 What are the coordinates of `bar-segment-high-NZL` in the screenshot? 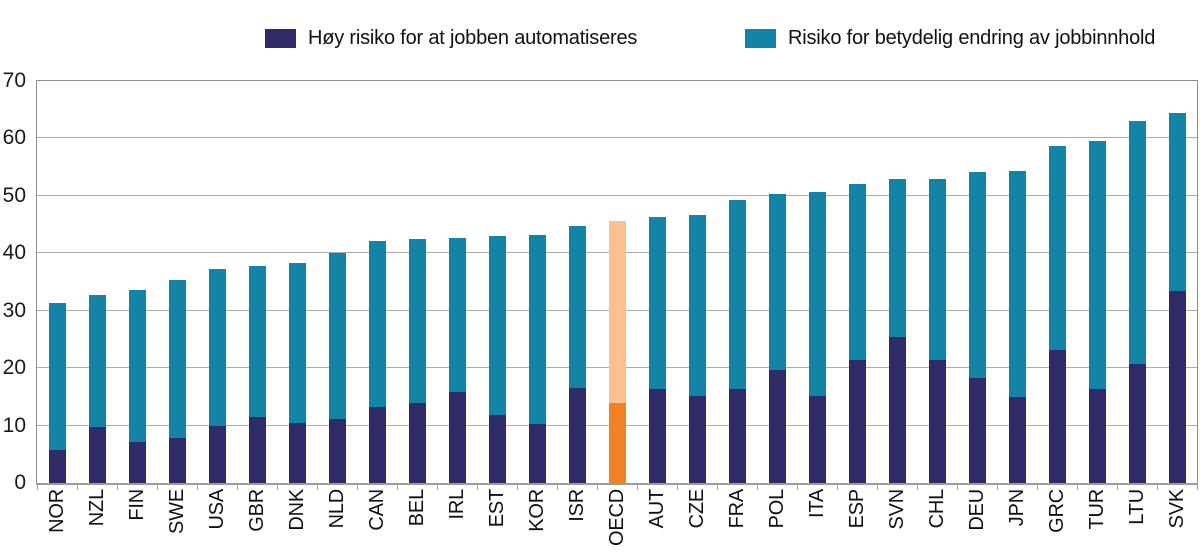 It's located at (97, 454).